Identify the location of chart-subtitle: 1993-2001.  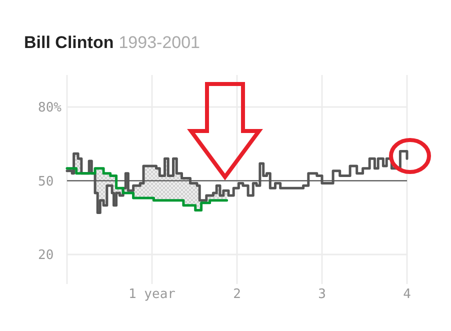
(159, 42).